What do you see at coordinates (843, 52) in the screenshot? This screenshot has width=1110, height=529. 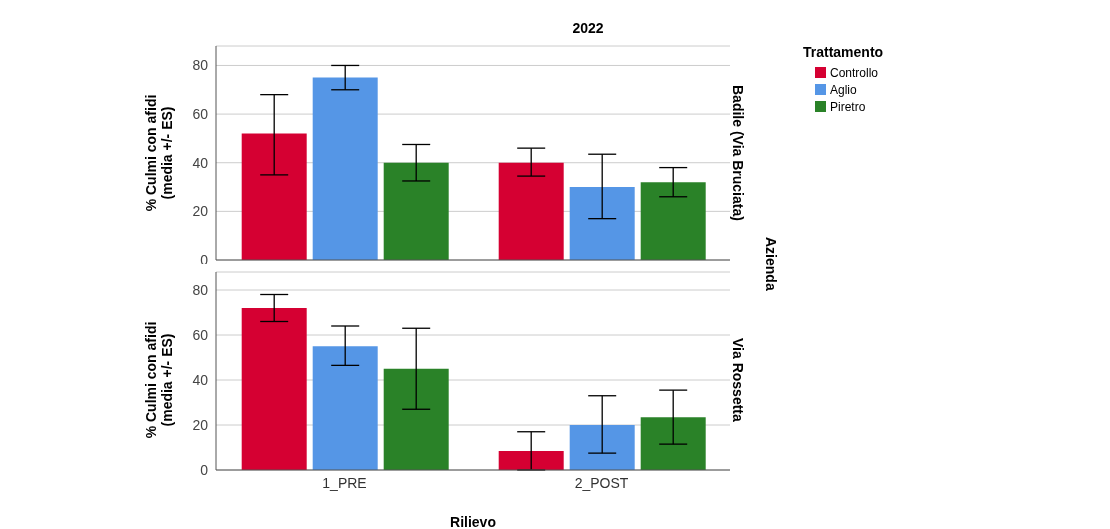 I see `legend-title: Trattamento` at bounding box center [843, 52].